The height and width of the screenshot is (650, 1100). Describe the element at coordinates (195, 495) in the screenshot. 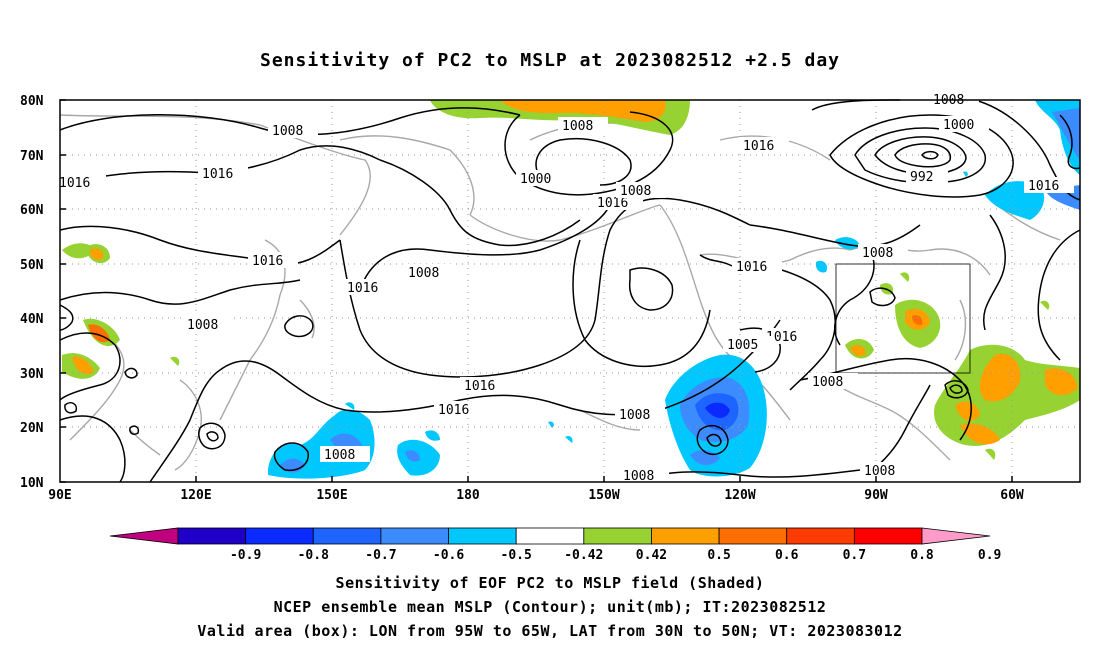

I see `lon-label: 120E` at that location.